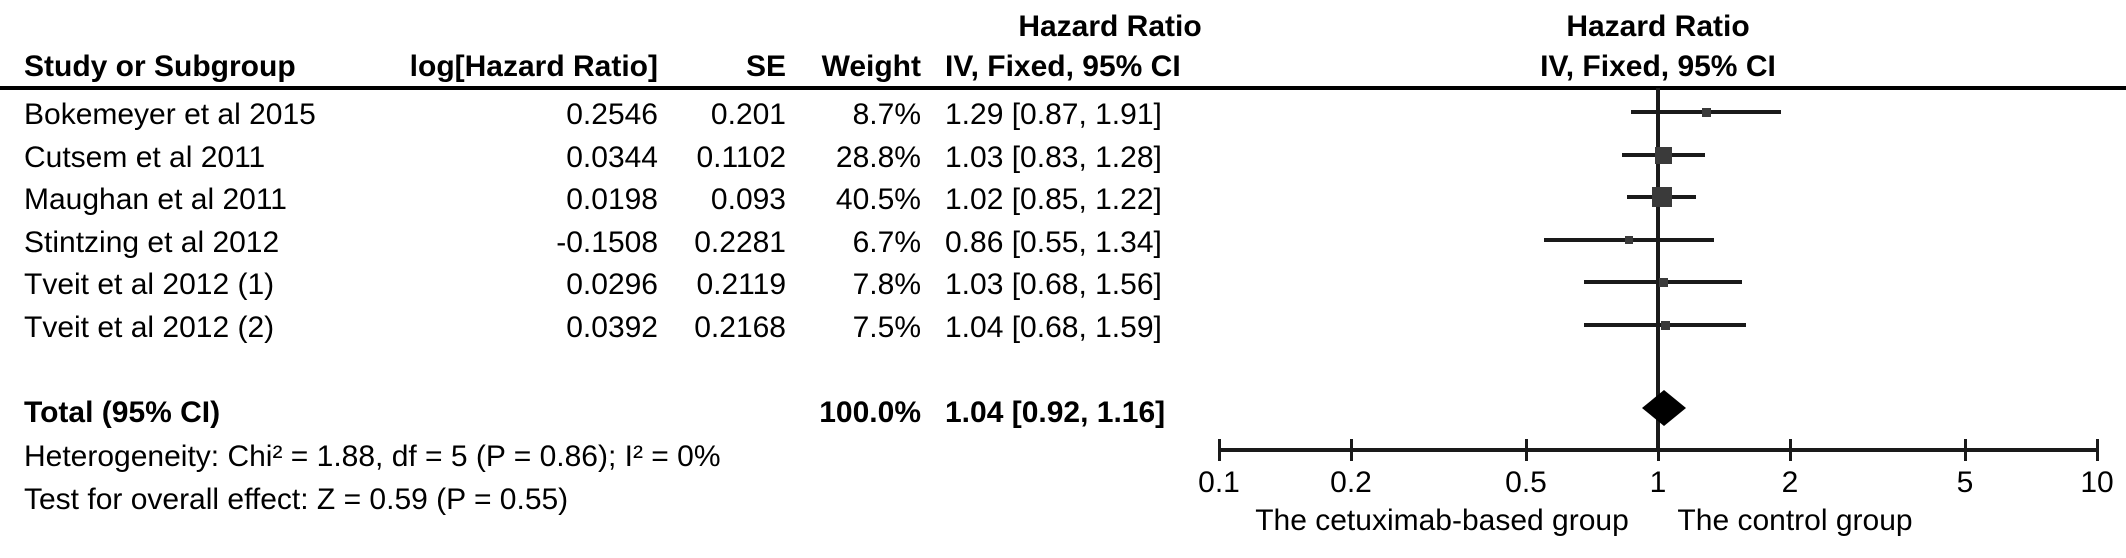  I want to click on study-name-cell: Stintzing et al 2012, so click(152, 242).